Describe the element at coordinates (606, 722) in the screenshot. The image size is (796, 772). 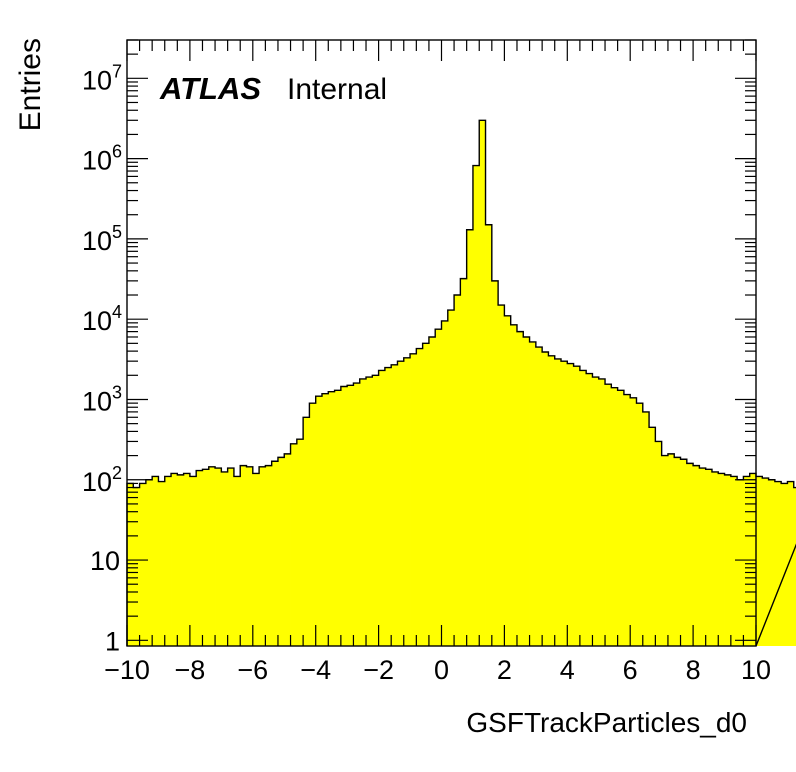
I see `x-axis-title: GSFTrackParticles_d0` at that location.